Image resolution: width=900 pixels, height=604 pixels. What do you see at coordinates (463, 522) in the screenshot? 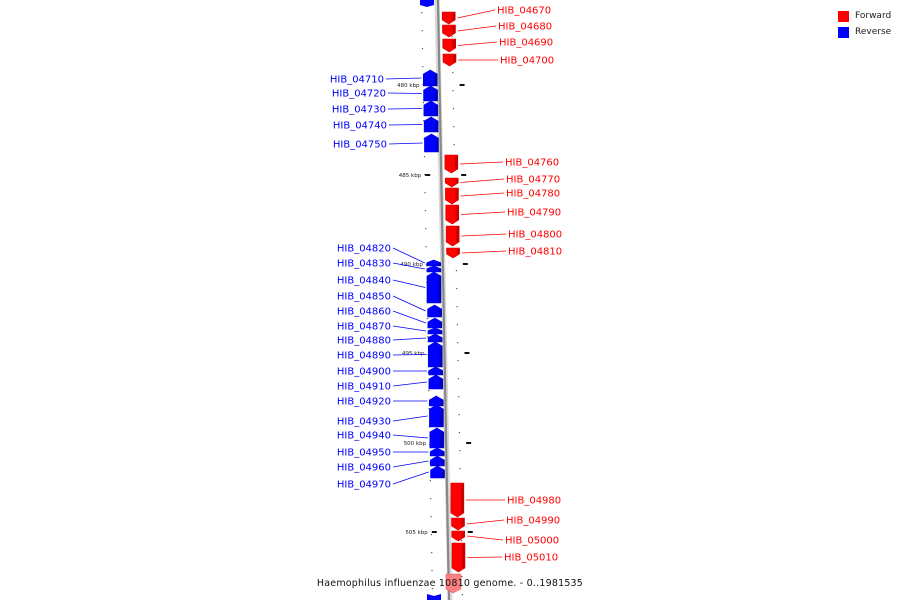
I see `forward-gene-HIB_04990-shade` at bounding box center [463, 522].